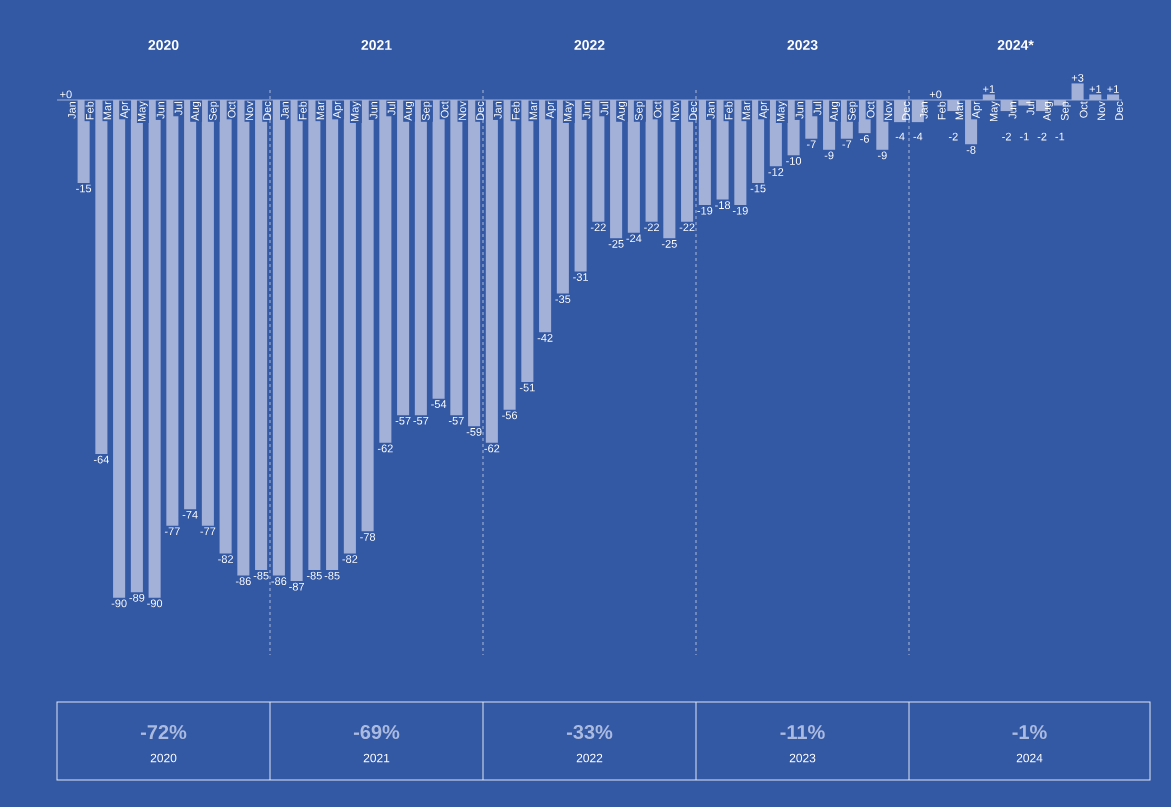 The image size is (1171, 807). I want to click on data-label: -74, so click(190, 514).